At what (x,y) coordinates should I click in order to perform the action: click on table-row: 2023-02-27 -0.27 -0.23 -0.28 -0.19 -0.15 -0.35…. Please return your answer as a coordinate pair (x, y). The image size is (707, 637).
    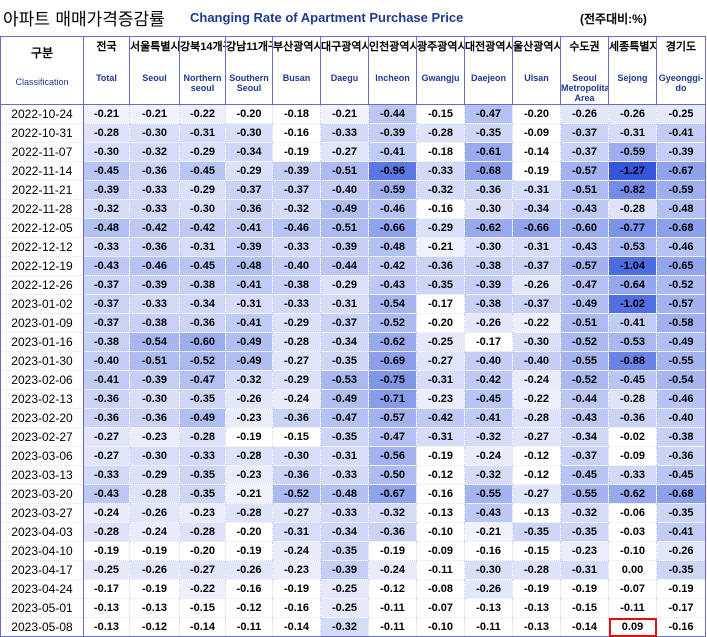
    Looking at the image, I should click on (353, 437).